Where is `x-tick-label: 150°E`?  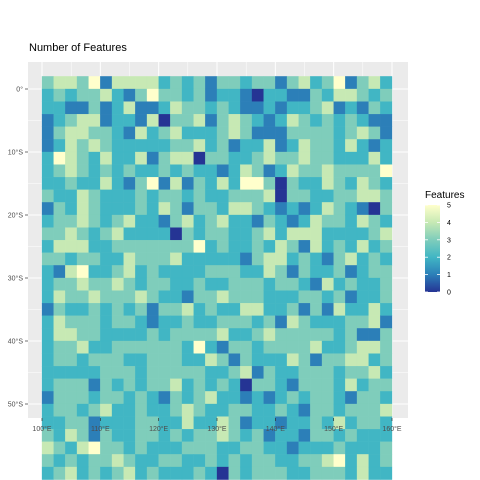 x-tick-label: 150°E is located at coordinates (333, 429).